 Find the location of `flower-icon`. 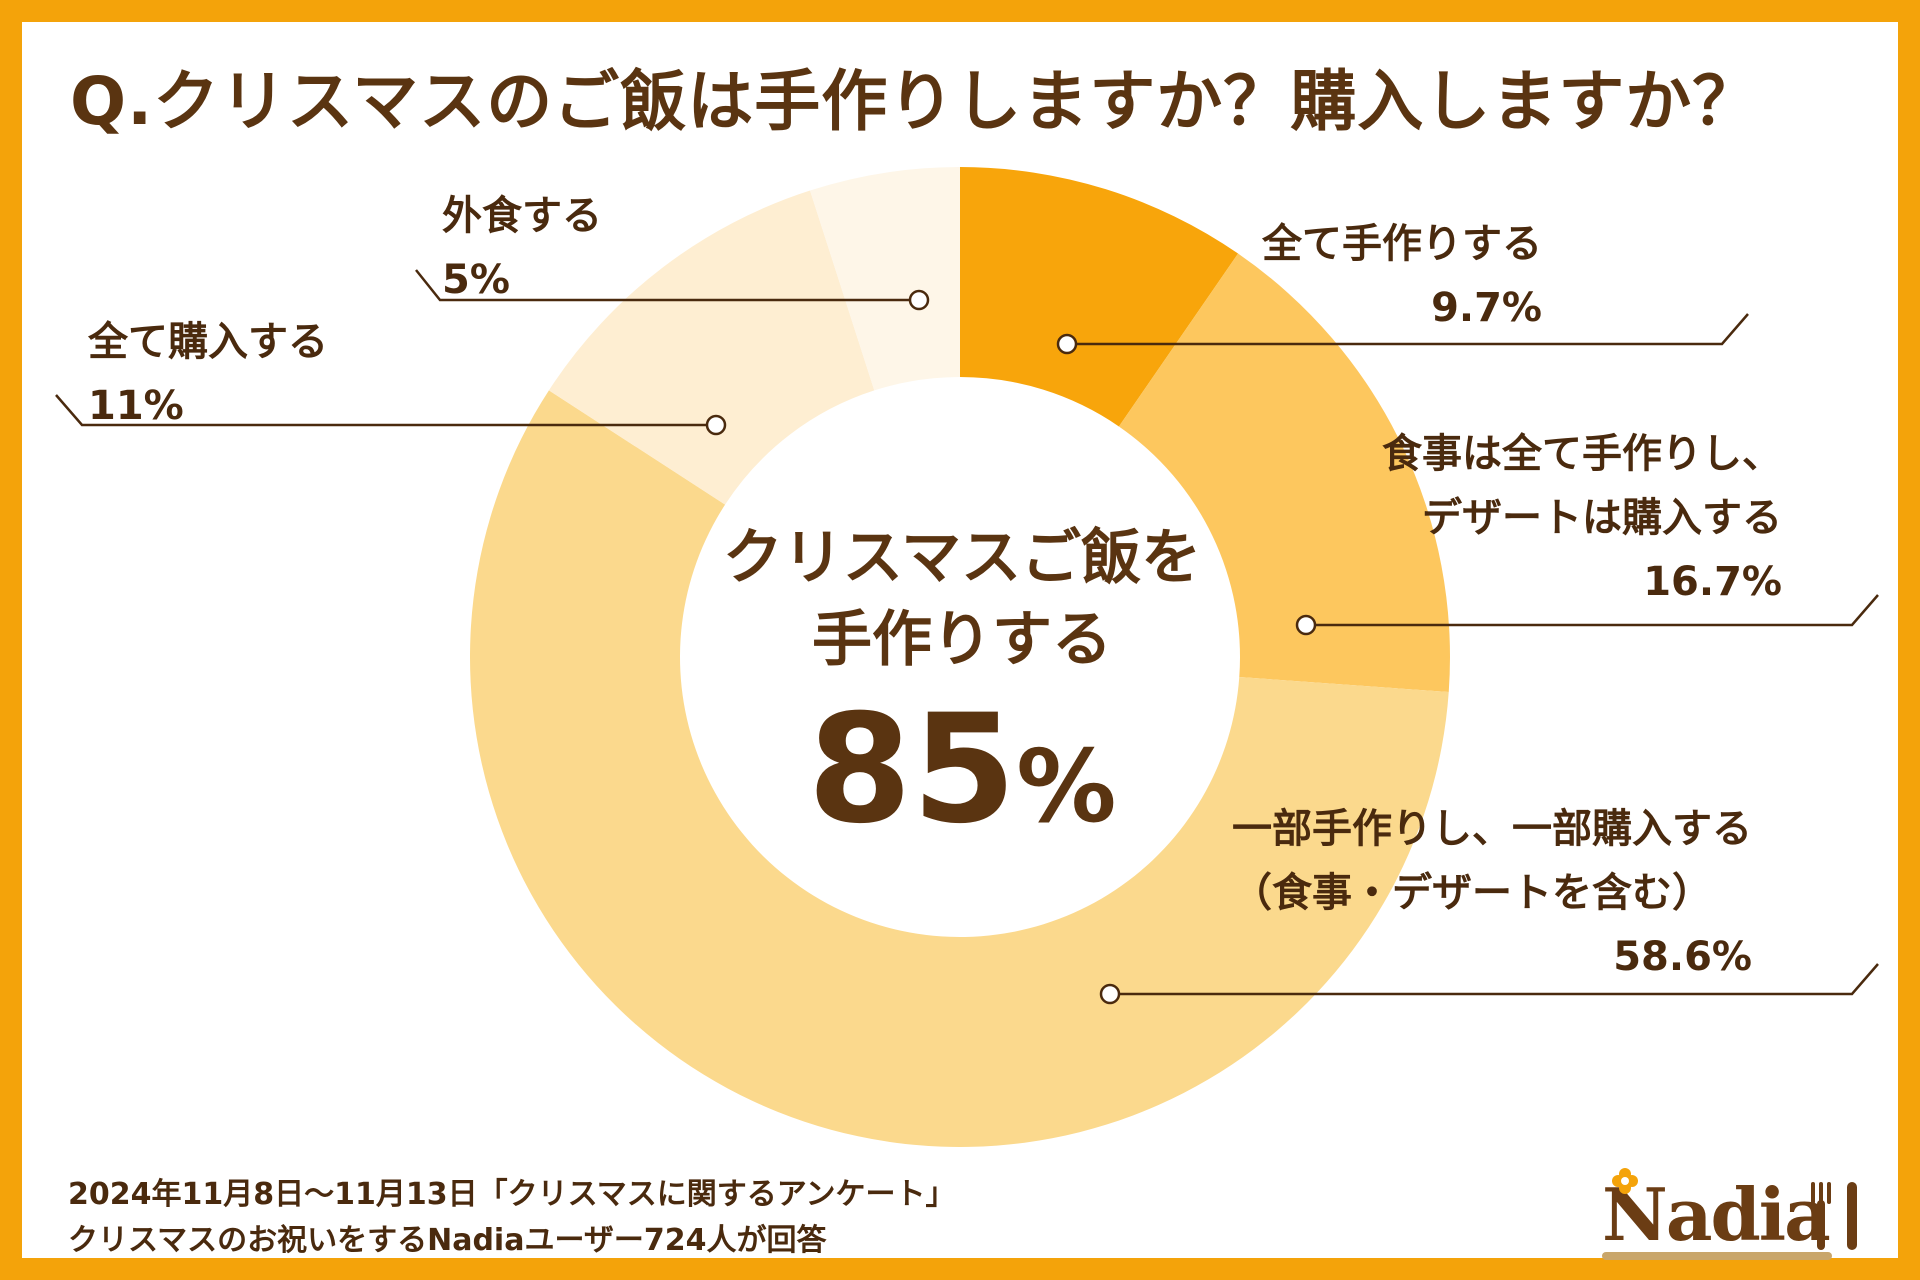

flower-icon is located at coordinates (1625, 1181).